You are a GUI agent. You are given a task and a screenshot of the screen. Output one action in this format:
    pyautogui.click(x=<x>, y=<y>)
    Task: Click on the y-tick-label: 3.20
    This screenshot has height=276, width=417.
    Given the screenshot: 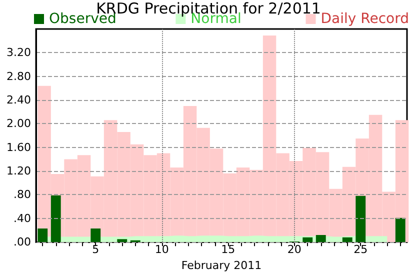 What is the action you would take?
    pyautogui.click(x=18, y=53)
    